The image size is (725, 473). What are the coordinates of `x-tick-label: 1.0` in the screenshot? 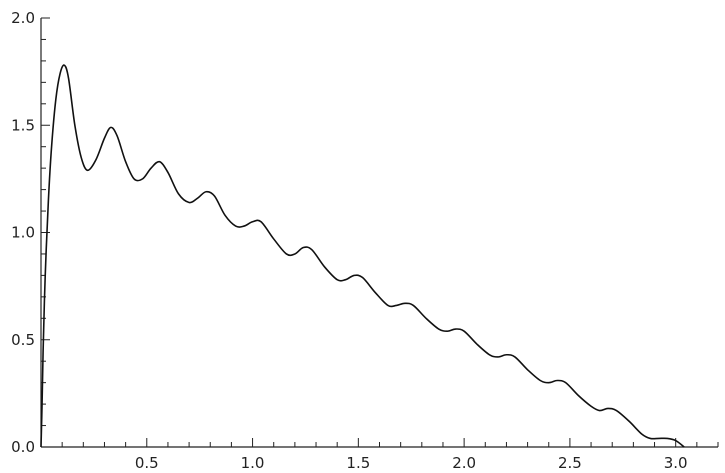 It's located at (253, 463).